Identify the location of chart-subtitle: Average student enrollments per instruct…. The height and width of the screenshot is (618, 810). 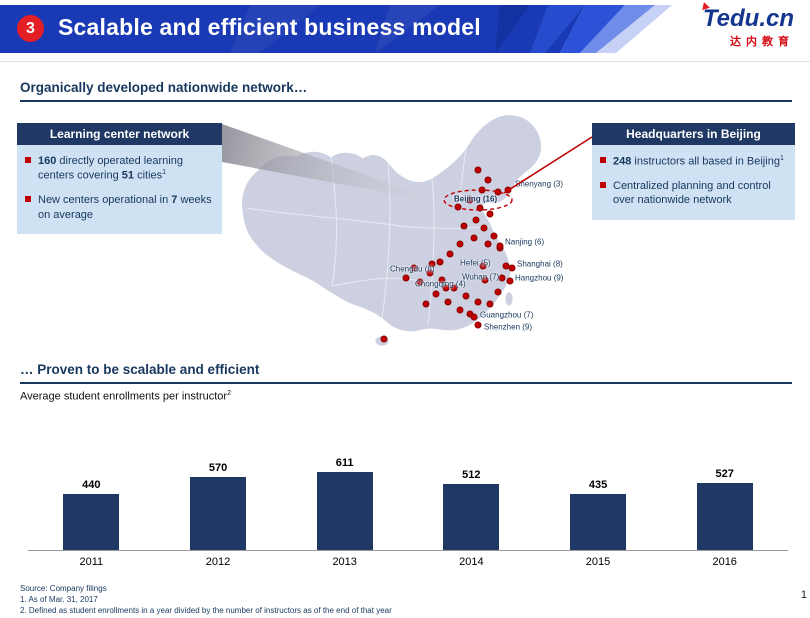
(125, 396).